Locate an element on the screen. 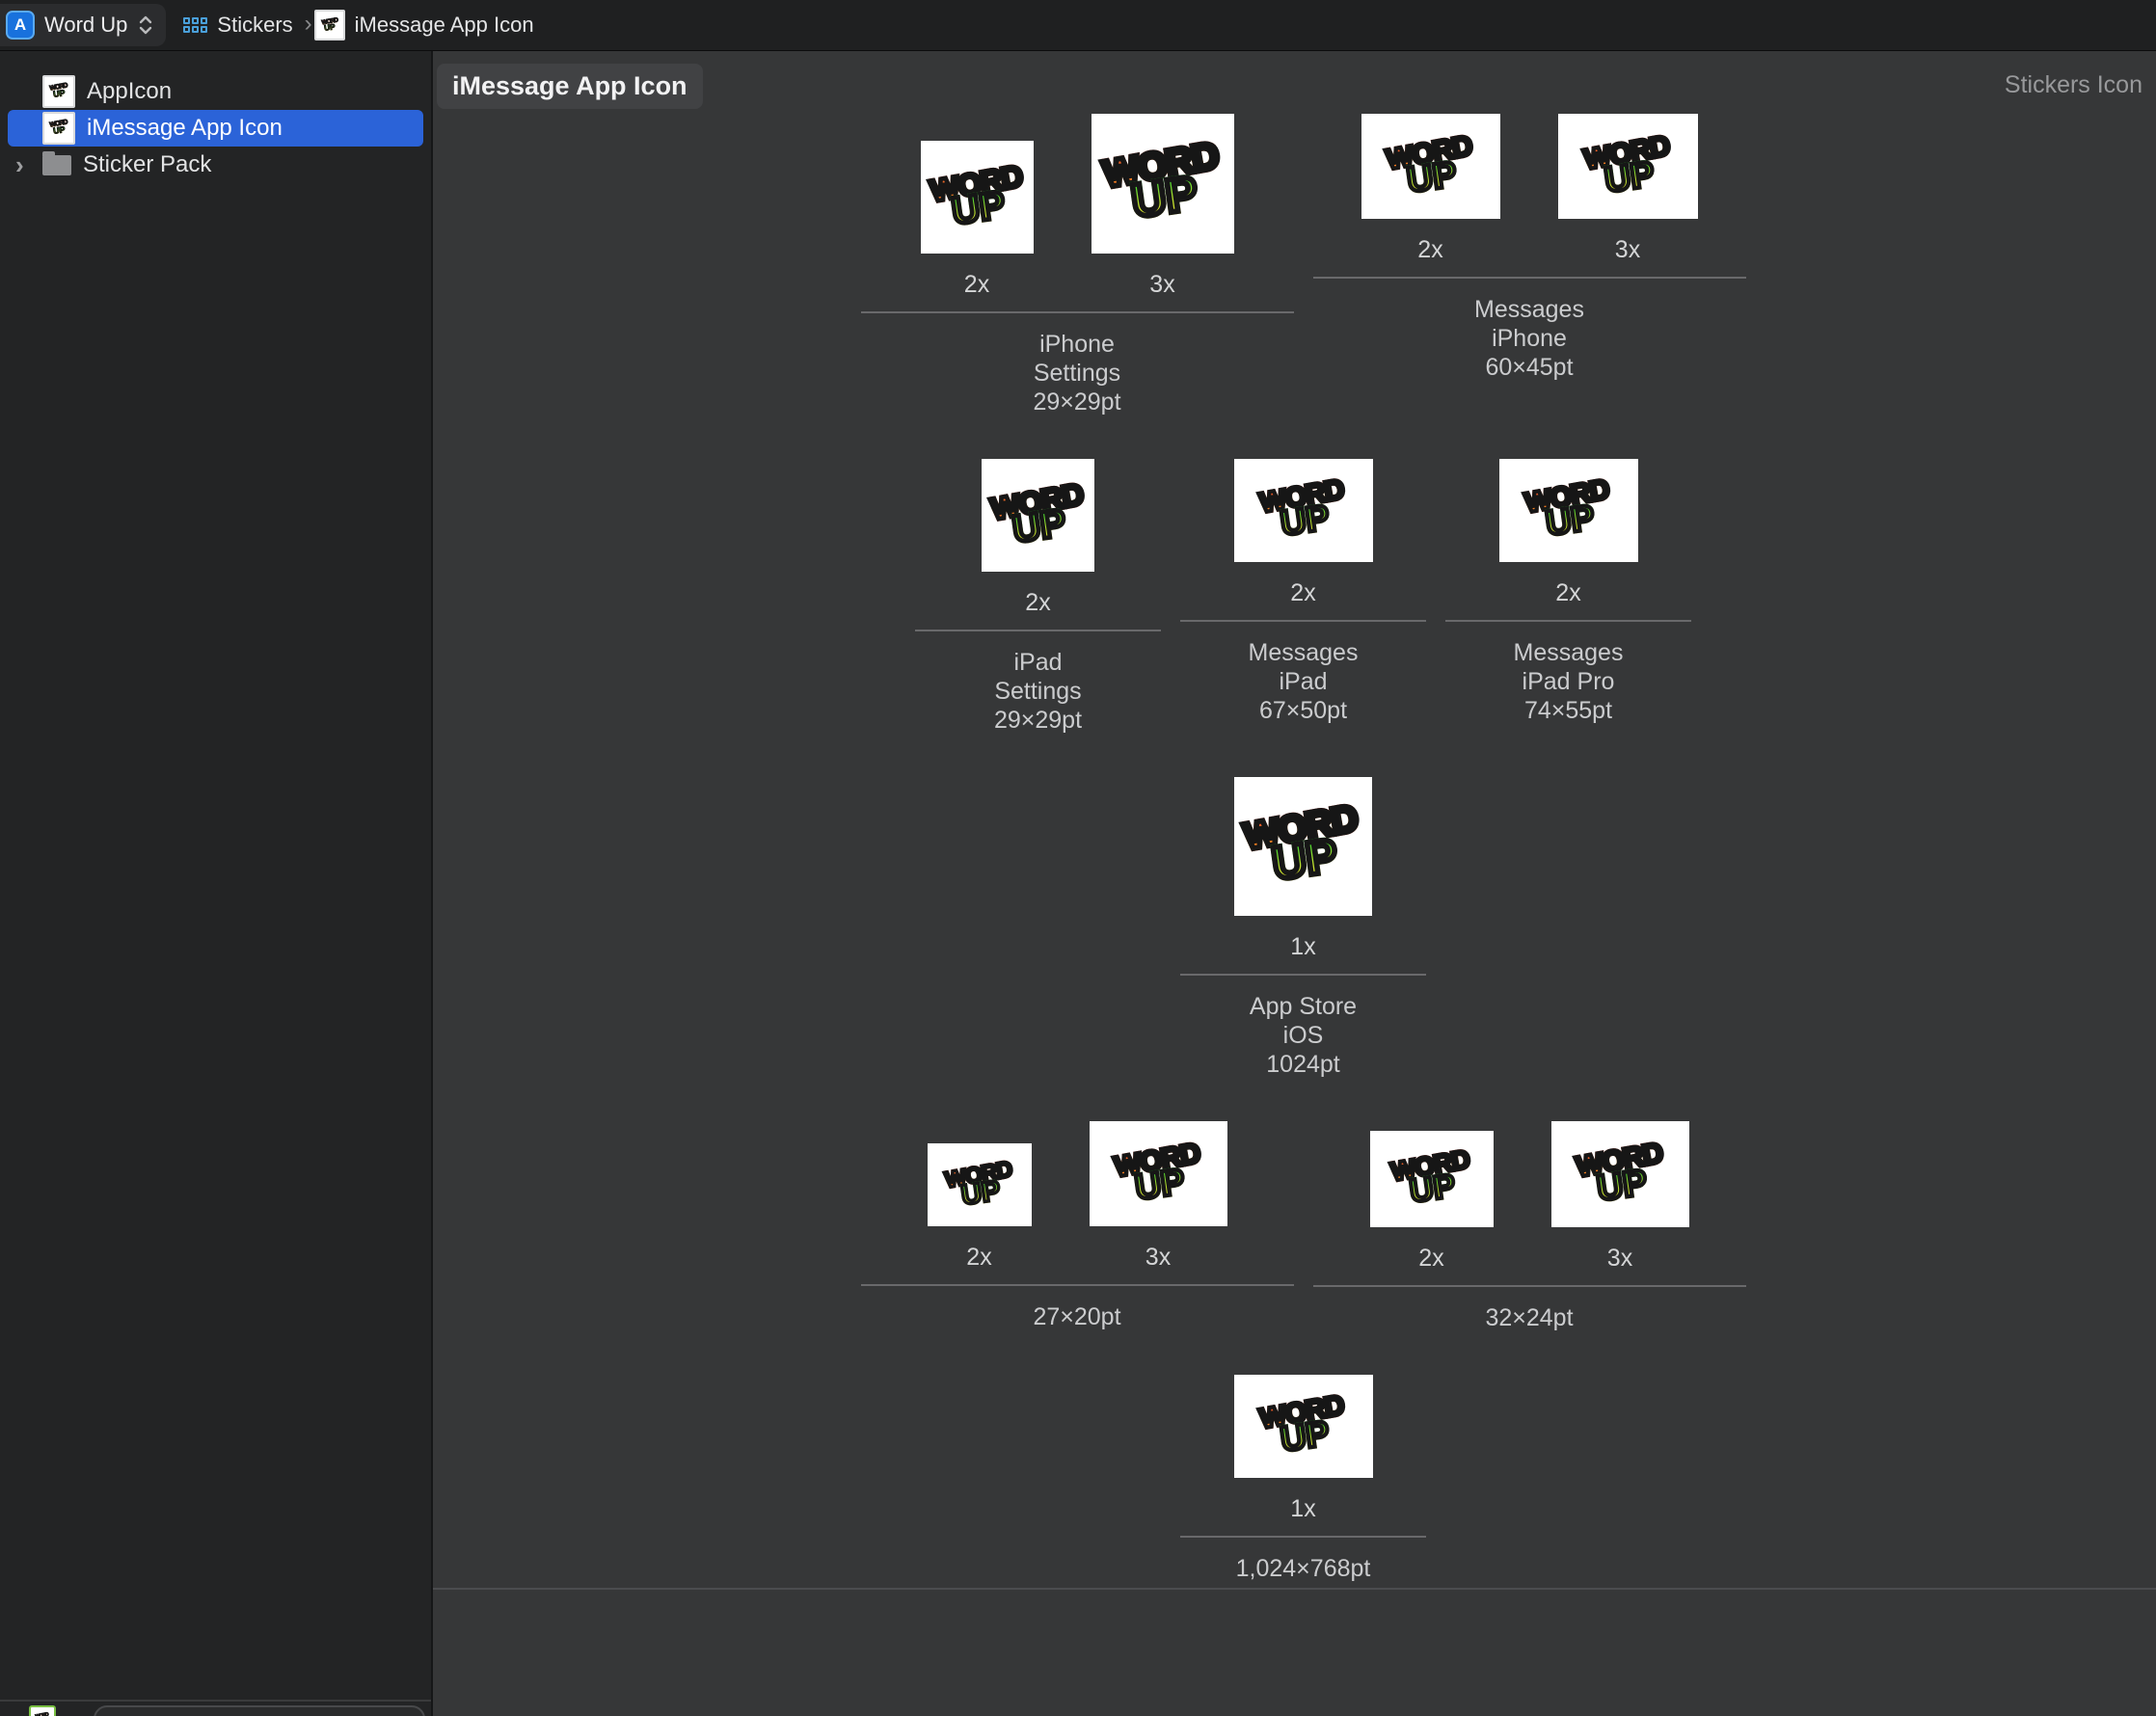 The height and width of the screenshot is (1716, 2156). asset-group: WORD UP 2x WORD UP 3x Messages iPhone 60×45pt is located at coordinates (1529, 248).